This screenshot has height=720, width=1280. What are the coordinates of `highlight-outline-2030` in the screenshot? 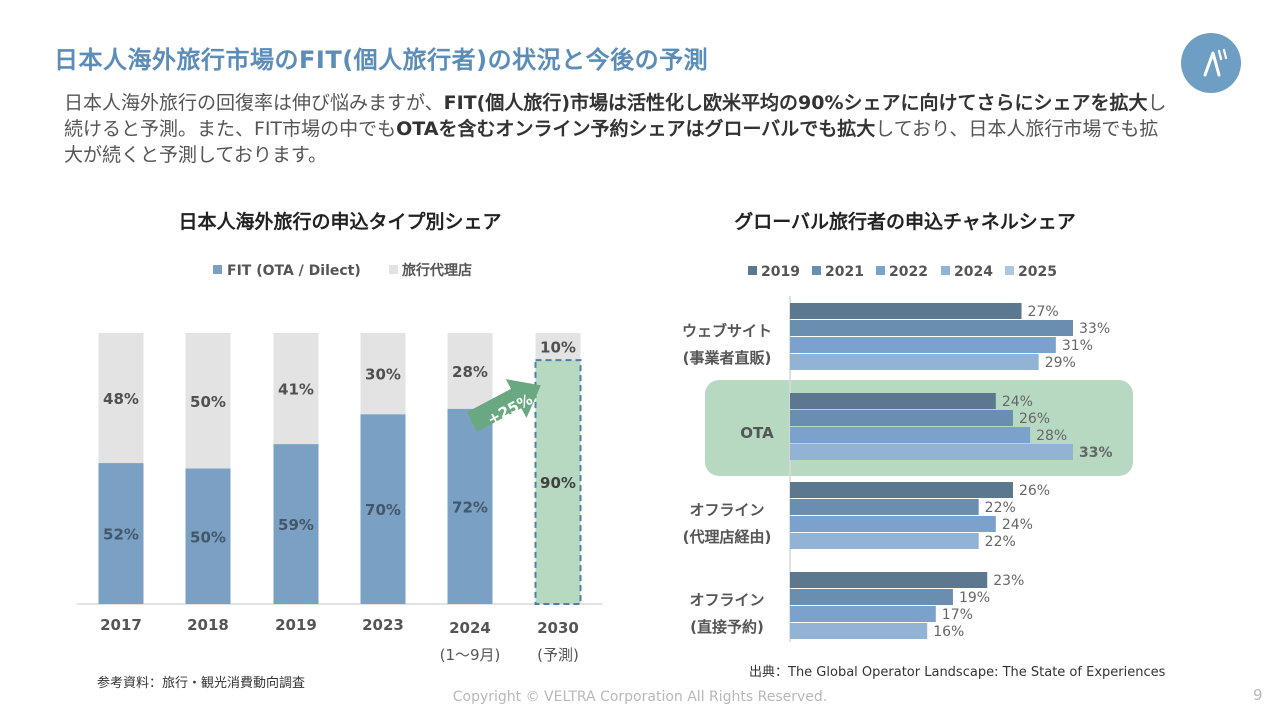 It's located at (558, 482).